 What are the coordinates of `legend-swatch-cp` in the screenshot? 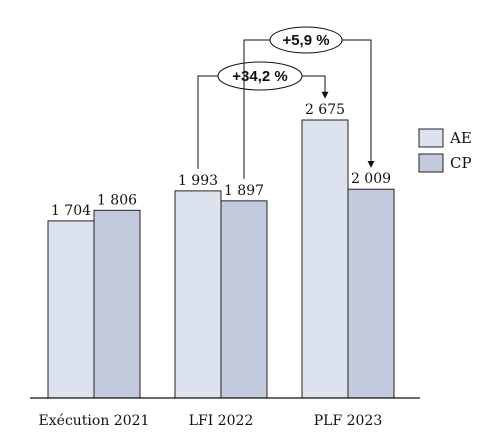 It's located at (431, 163).